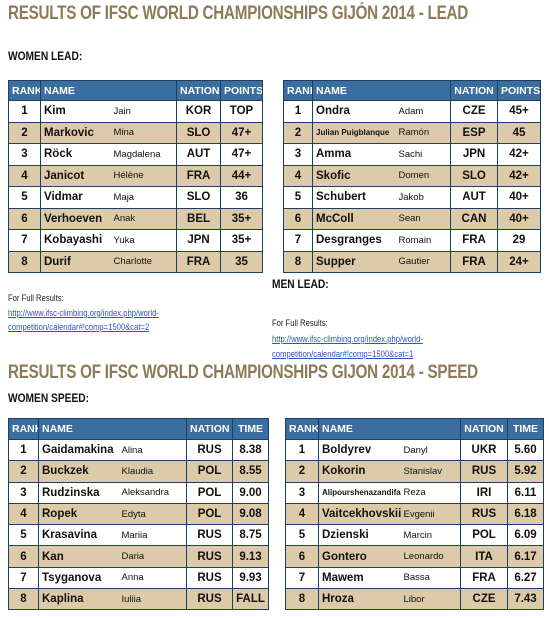 The height and width of the screenshot is (618, 549). Describe the element at coordinates (423, 176) in the screenshot. I see `first-name: Domen` at that location.